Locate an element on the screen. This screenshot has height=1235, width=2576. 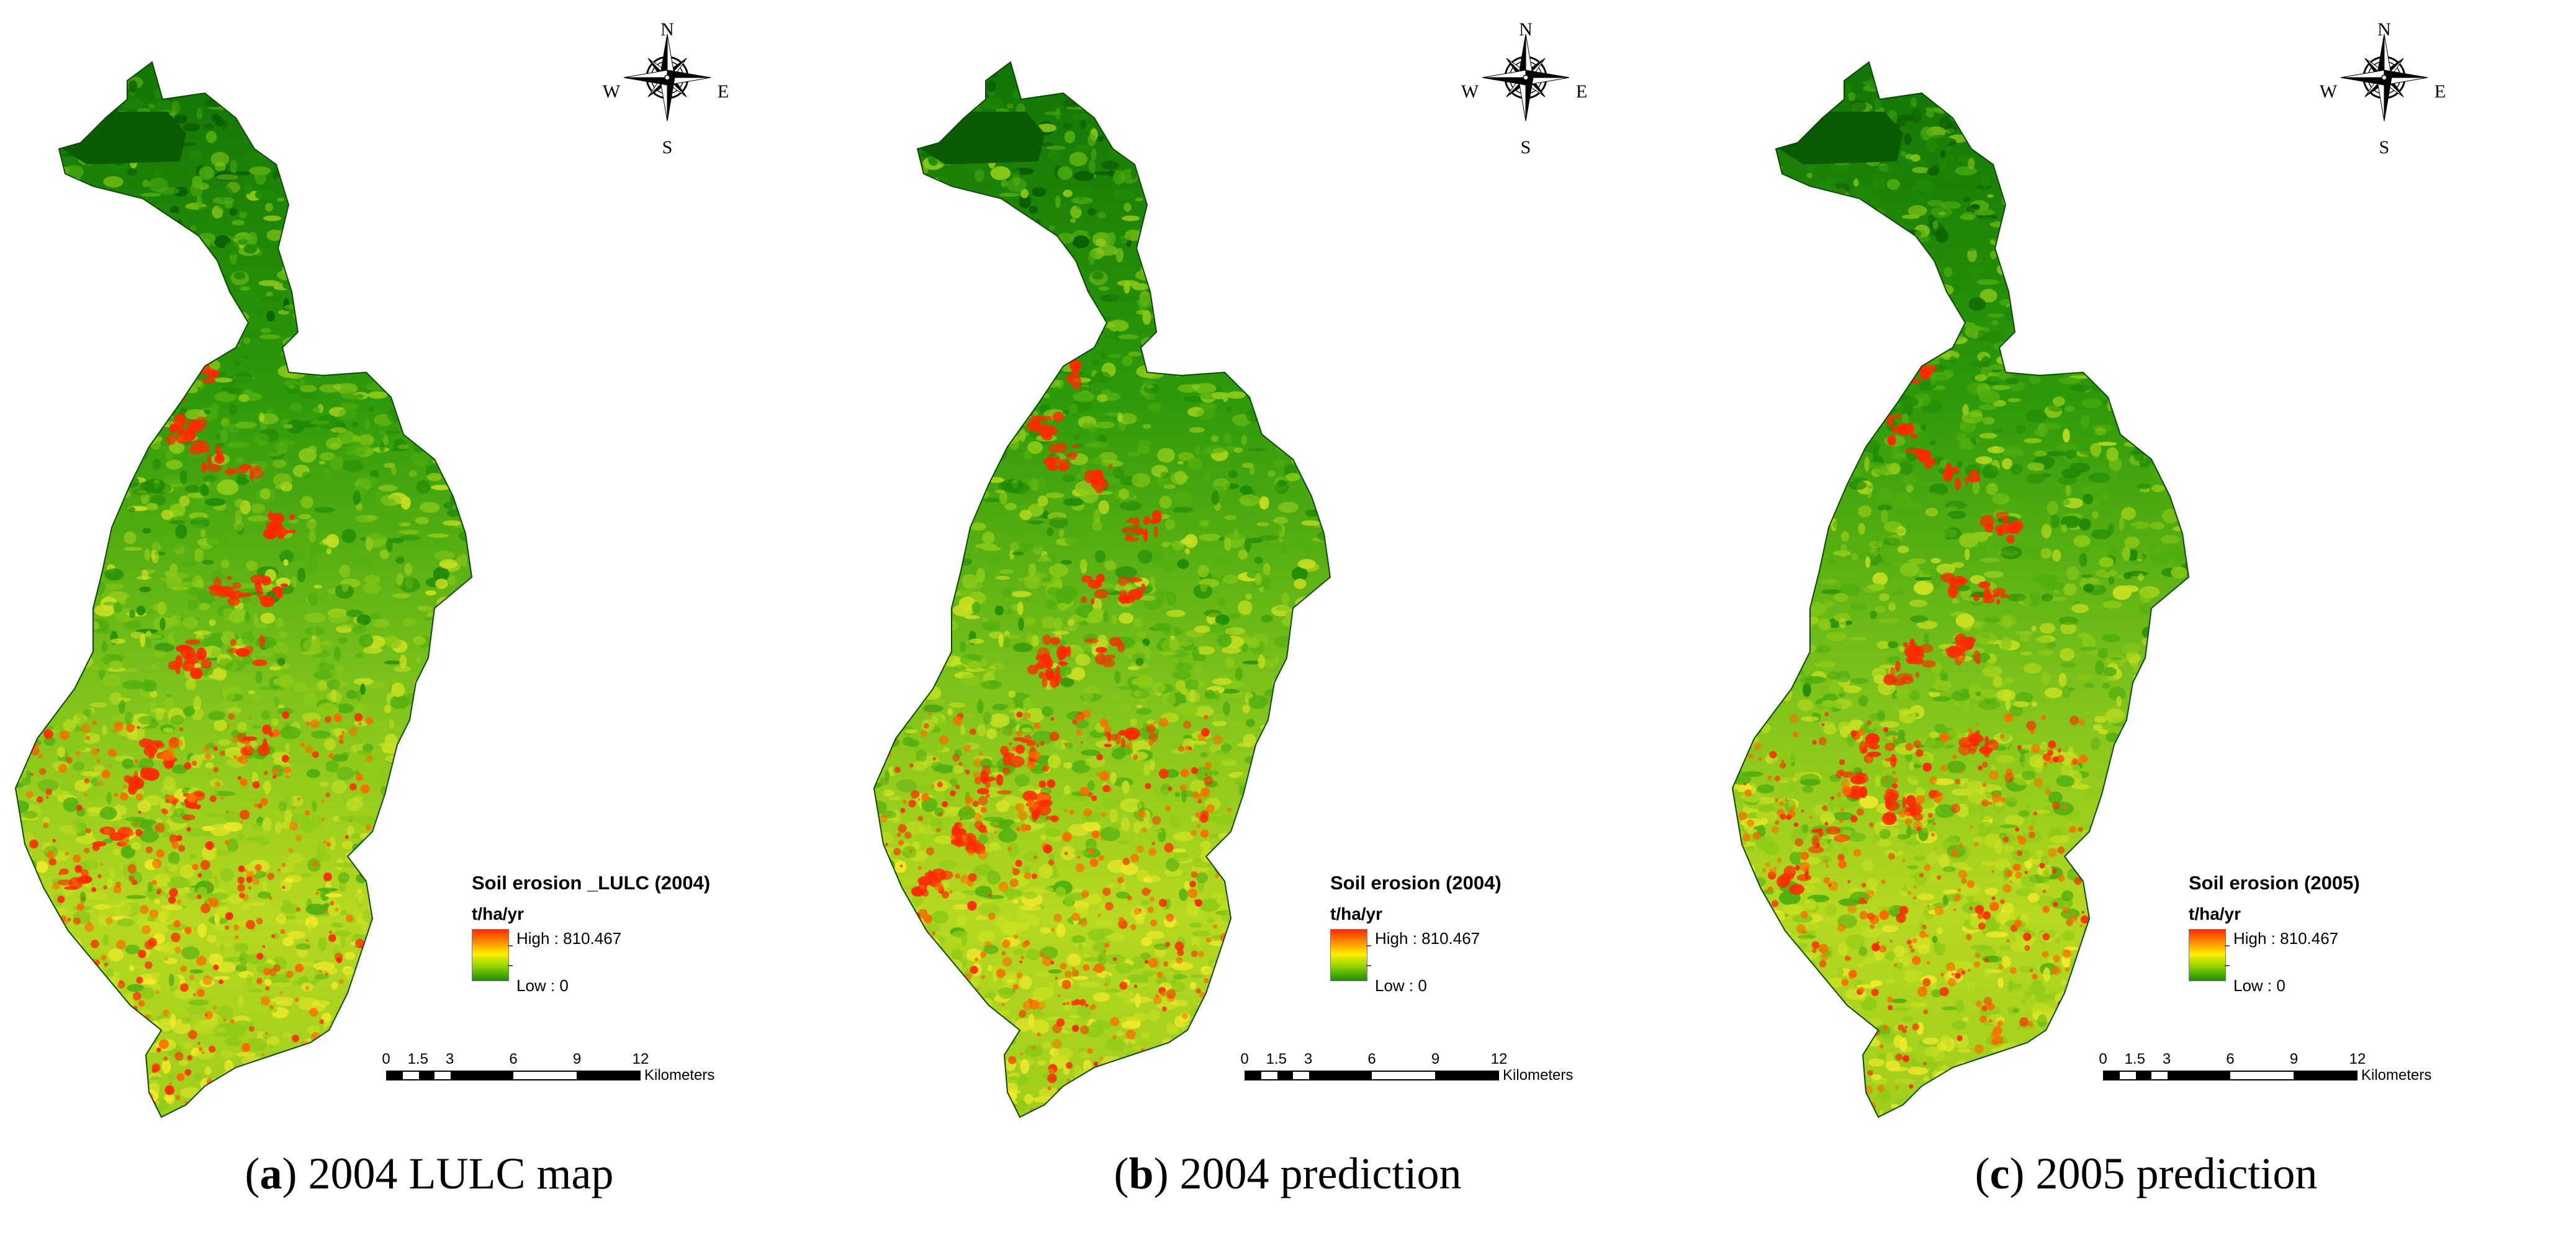
panel-caption: (a) 2004 LULC map is located at coordinates (429, 1174).